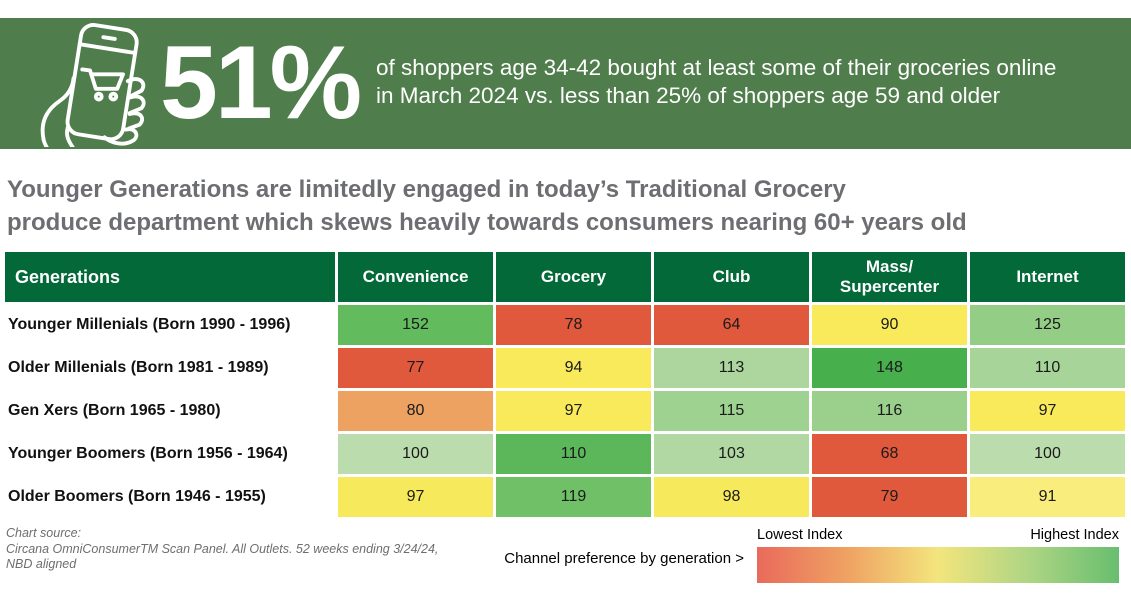  What do you see at coordinates (415, 368) in the screenshot?
I see `heatmap-cell: 77` at bounding box center [415, 368].